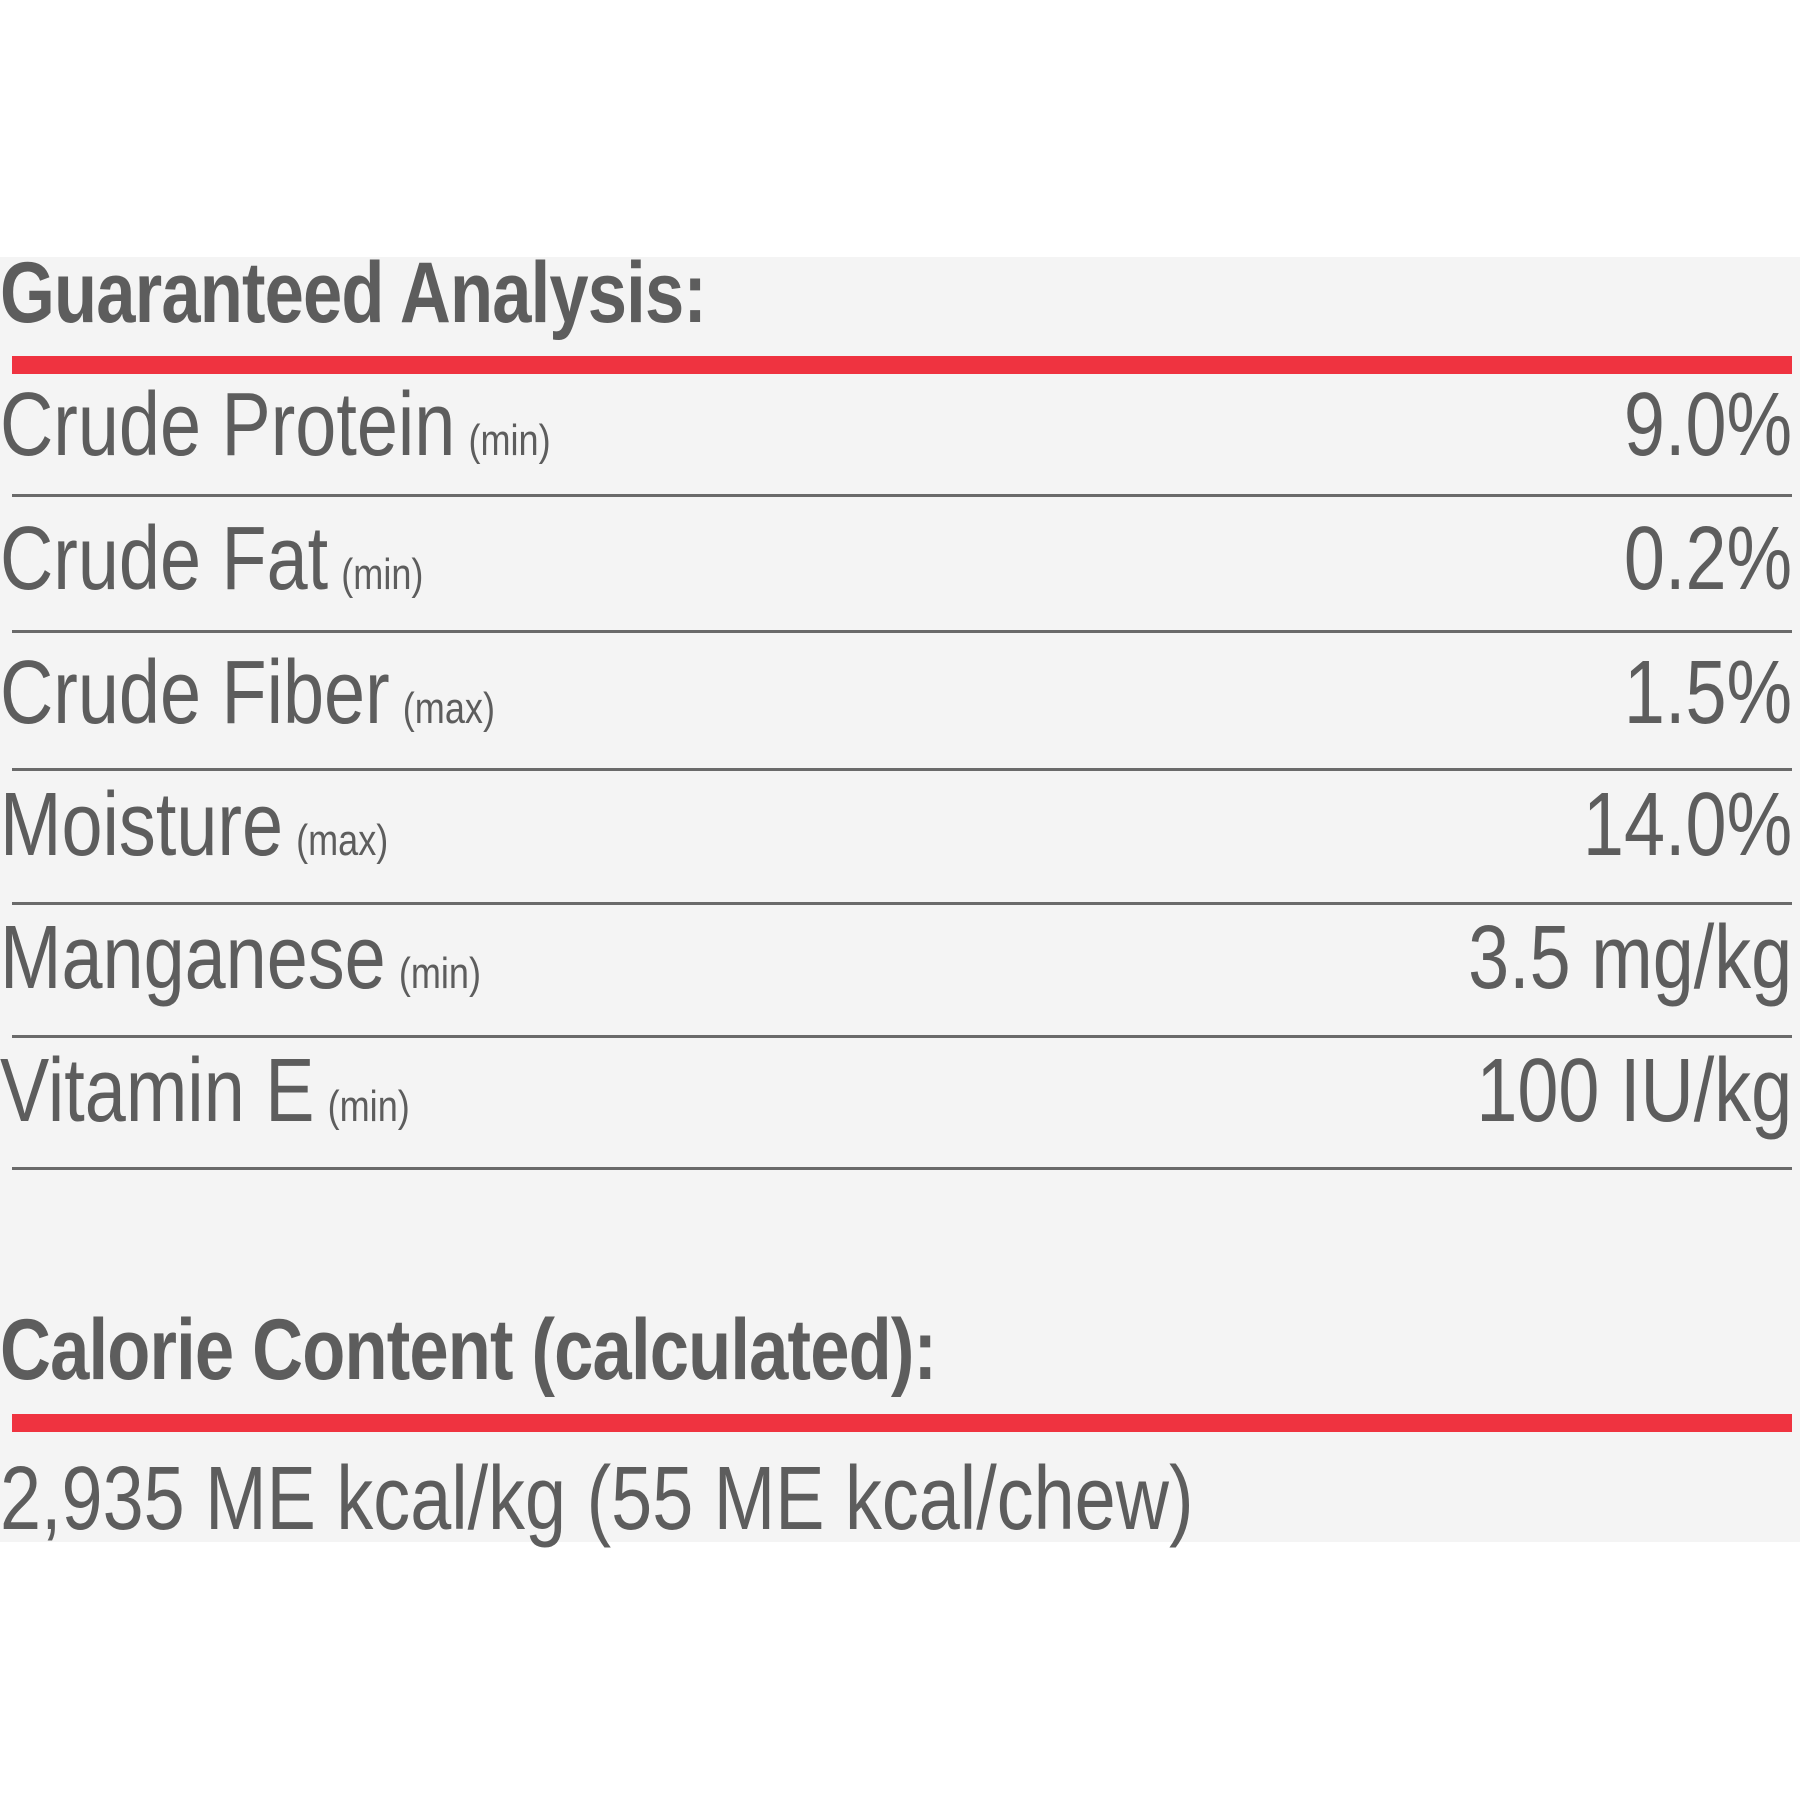 Image resolution: width=1800 pixels, height=1800 pixels. Describe the element at coordinates (896, 430) in the screenshot. I see `analysis-row-crude-protein: Crude Protein (min) 9.0%` at that location.